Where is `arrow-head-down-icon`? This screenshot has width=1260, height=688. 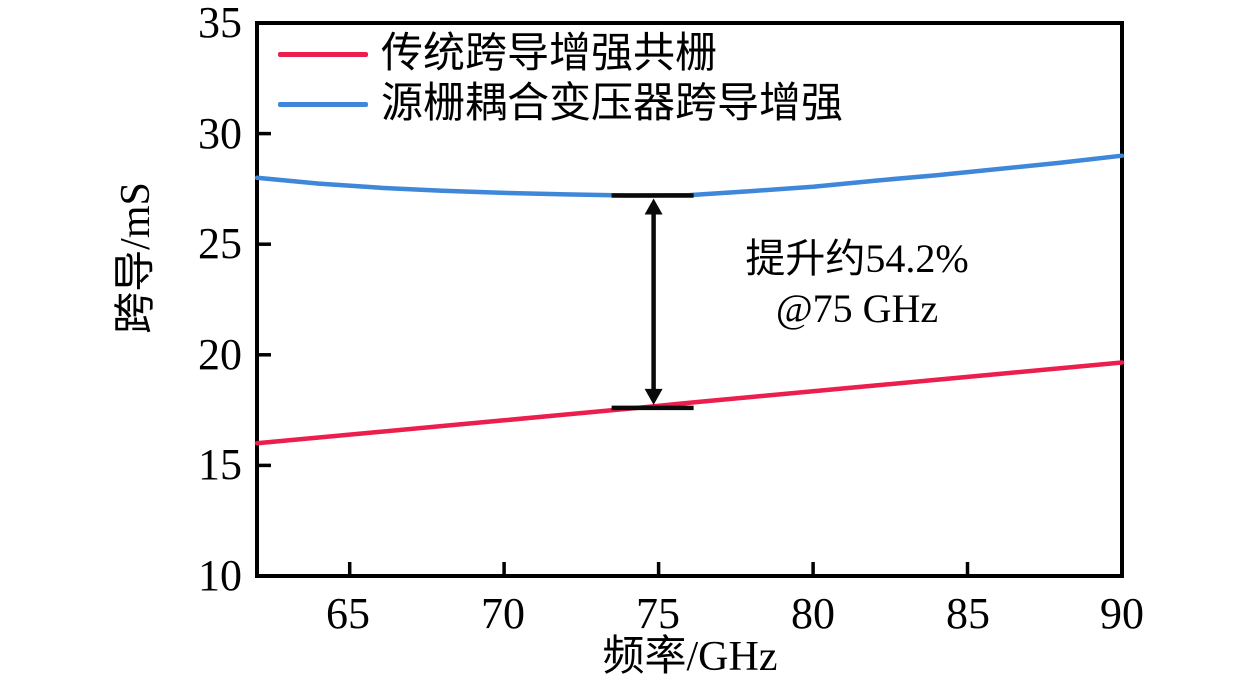
arrow-head-down-icon is located at coordinates (653, 396).